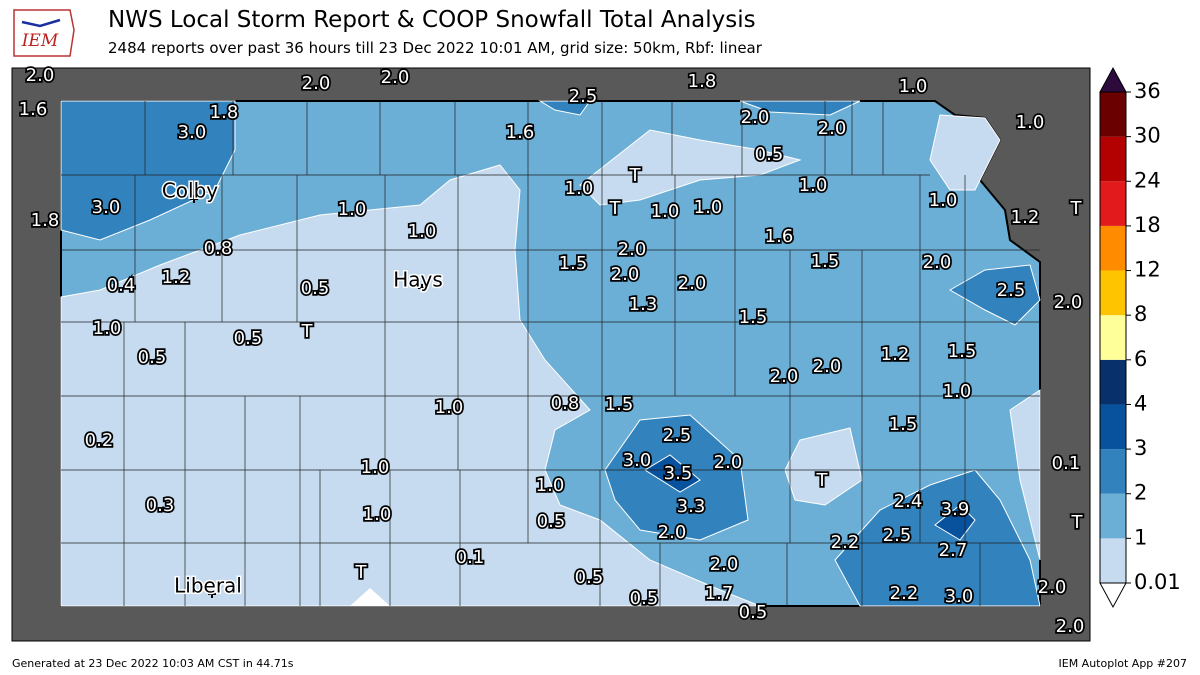  I want to click on report-label: 0.1, so click(1066, 463).